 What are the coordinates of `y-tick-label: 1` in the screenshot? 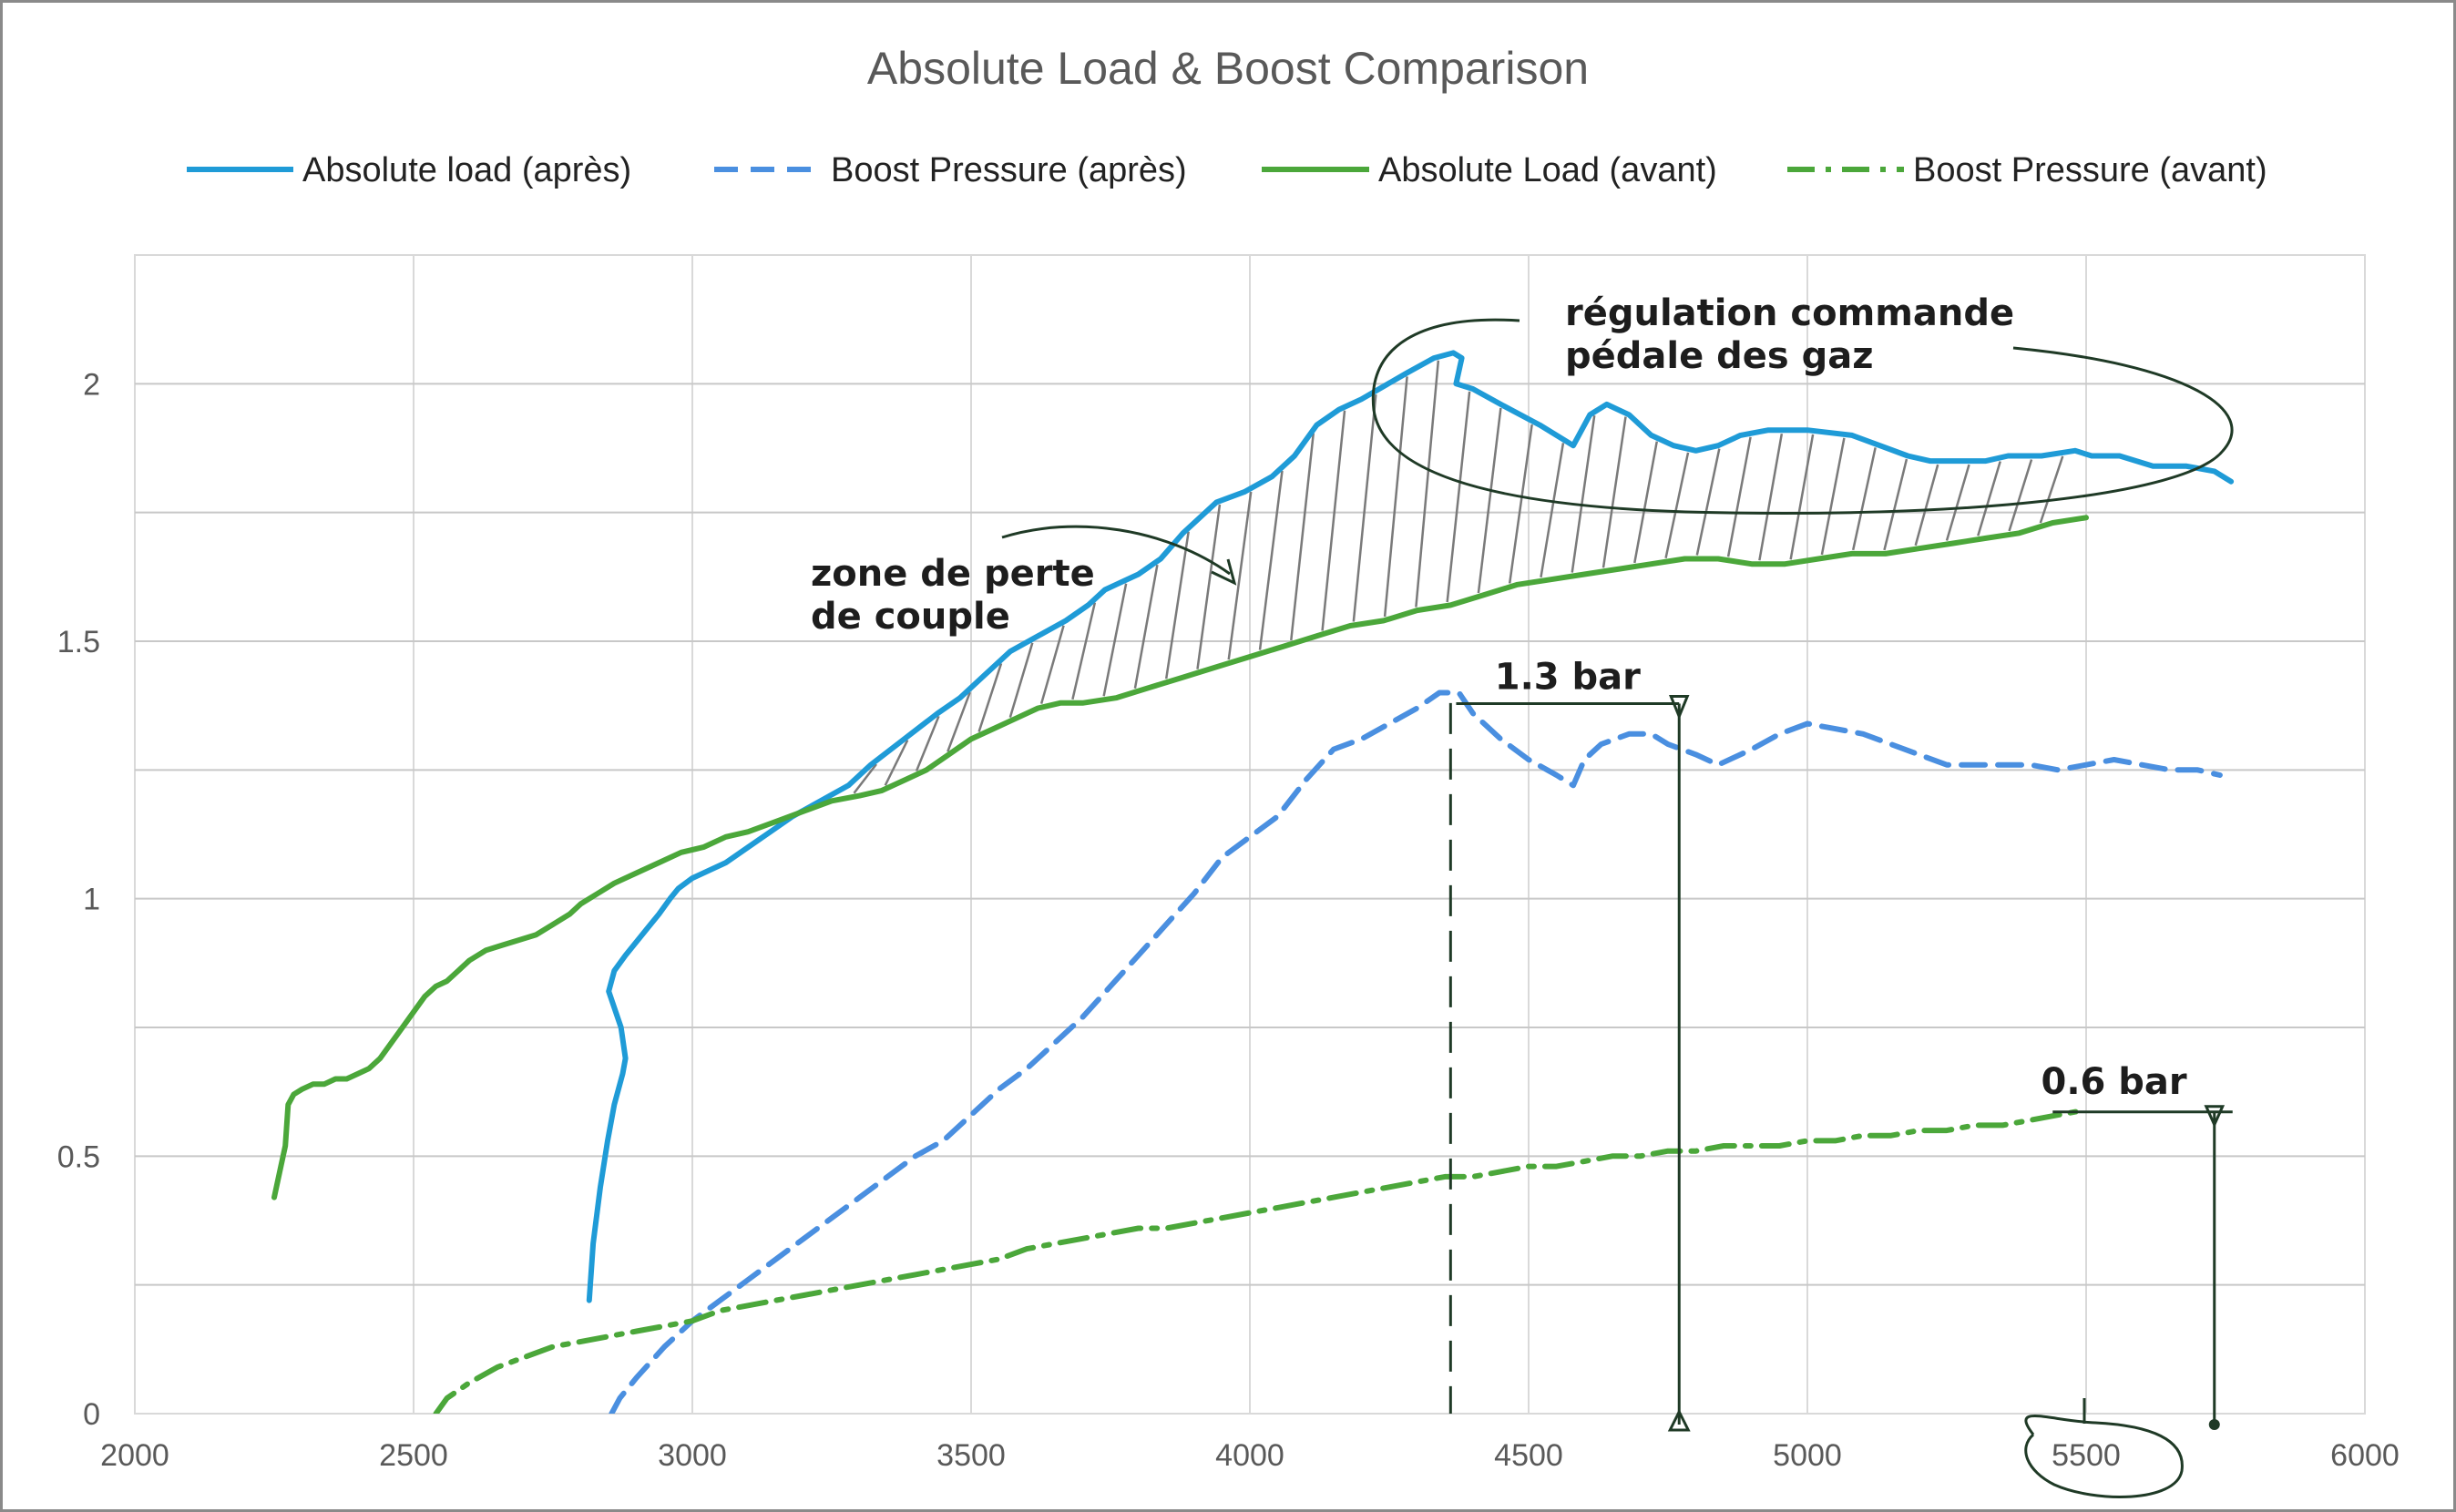 It's located at (91, 900).